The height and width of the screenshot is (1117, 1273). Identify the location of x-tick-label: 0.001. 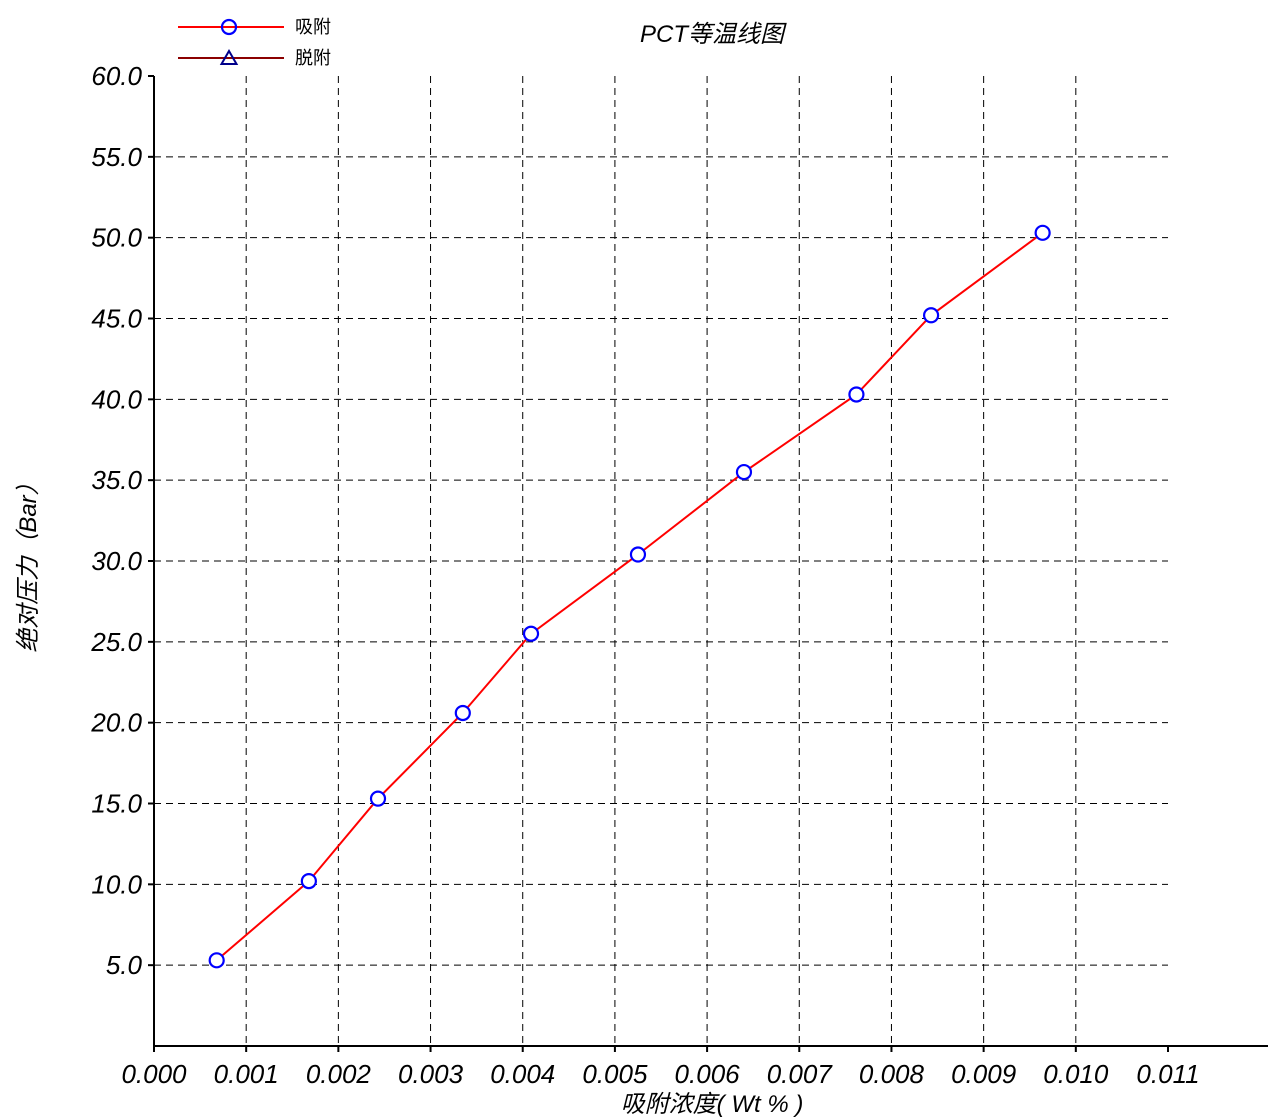
(246, 1074).